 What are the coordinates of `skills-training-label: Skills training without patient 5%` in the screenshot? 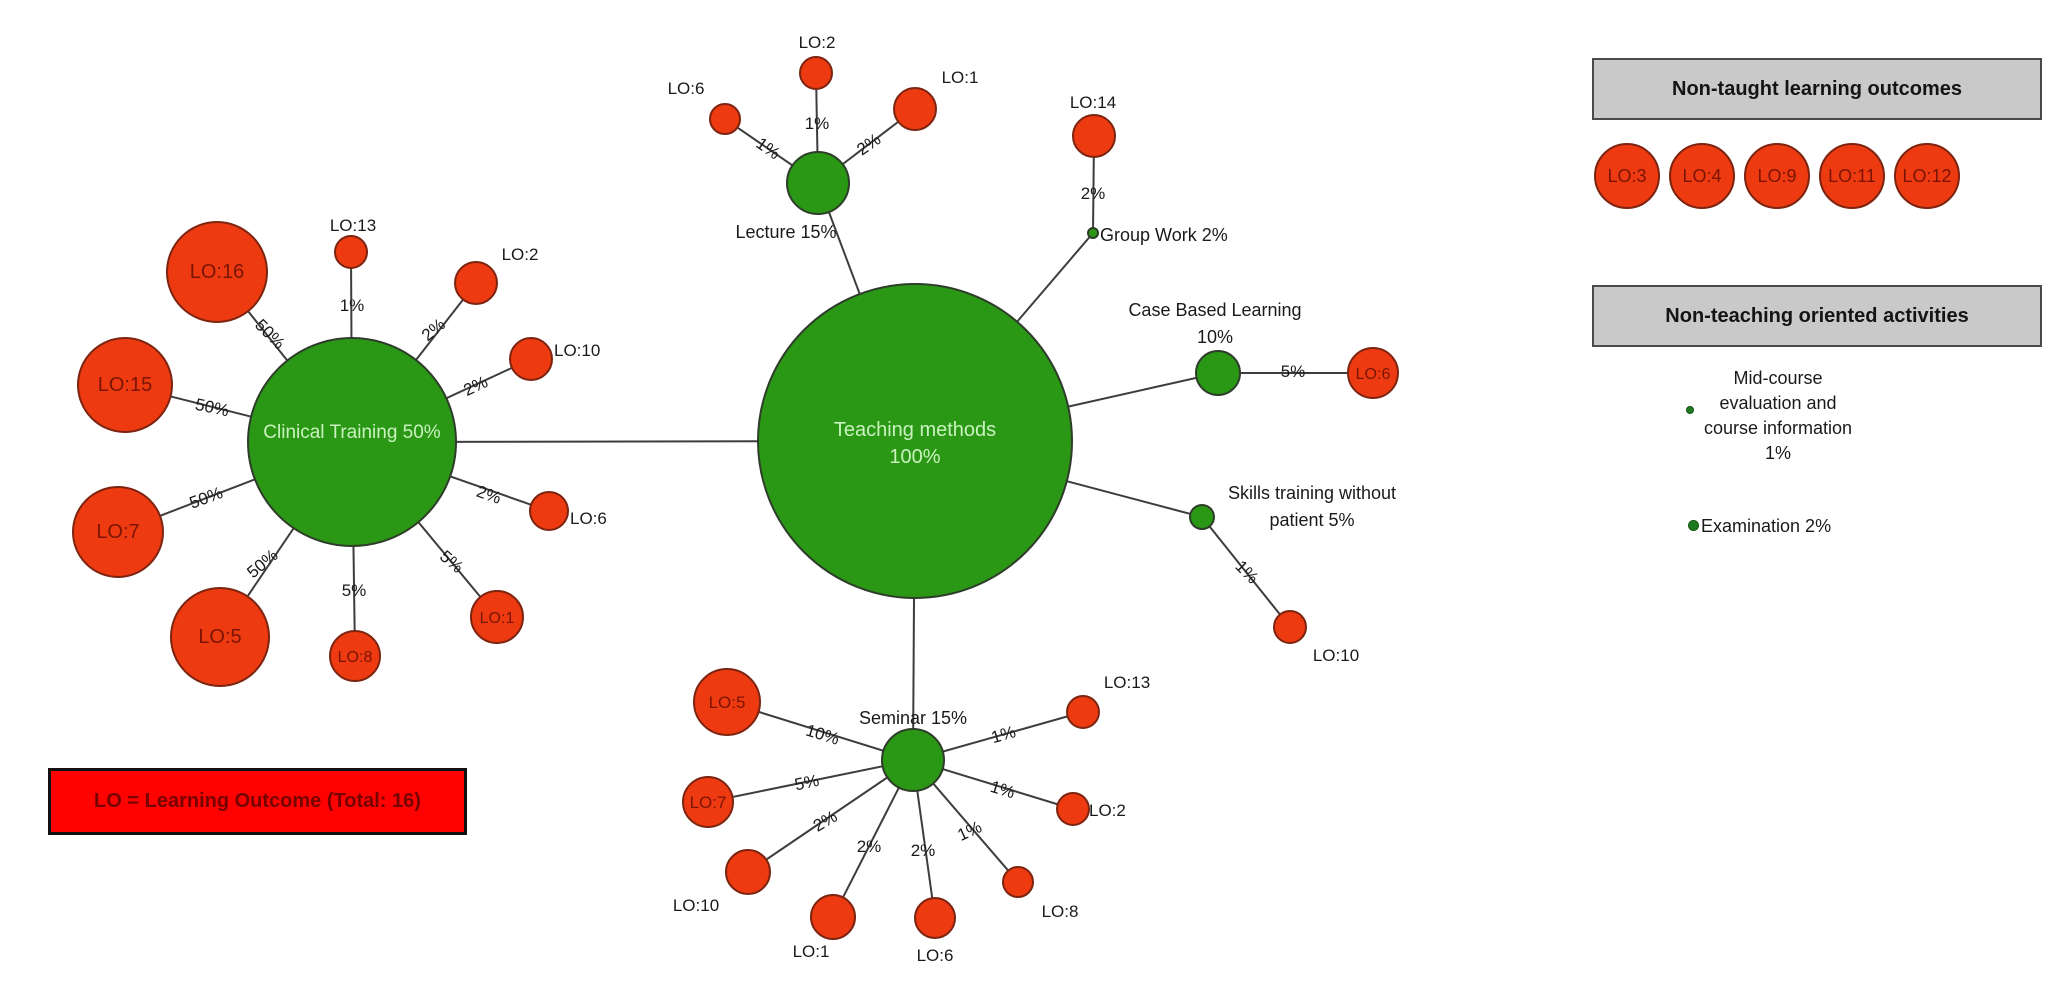 It's located at (1312, 506).